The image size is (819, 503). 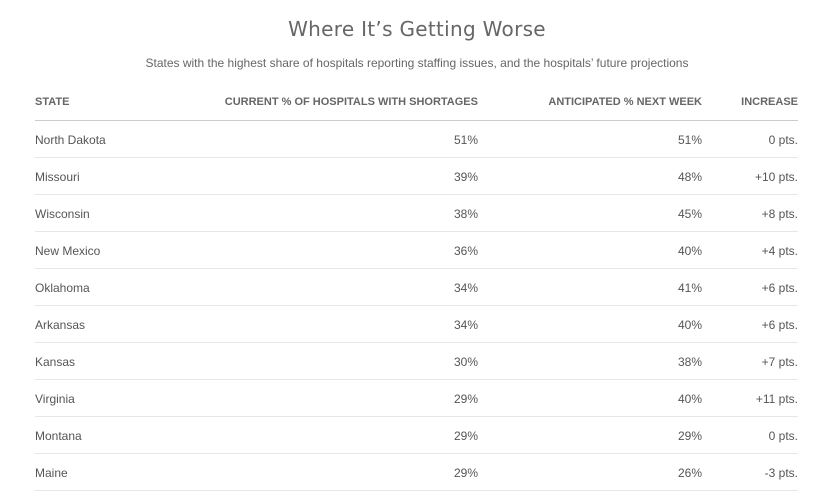 What do you see at coordinates (52, 102) in the screenshot?
I see `column-header-state: STATE` at bounding box center [52, 102].